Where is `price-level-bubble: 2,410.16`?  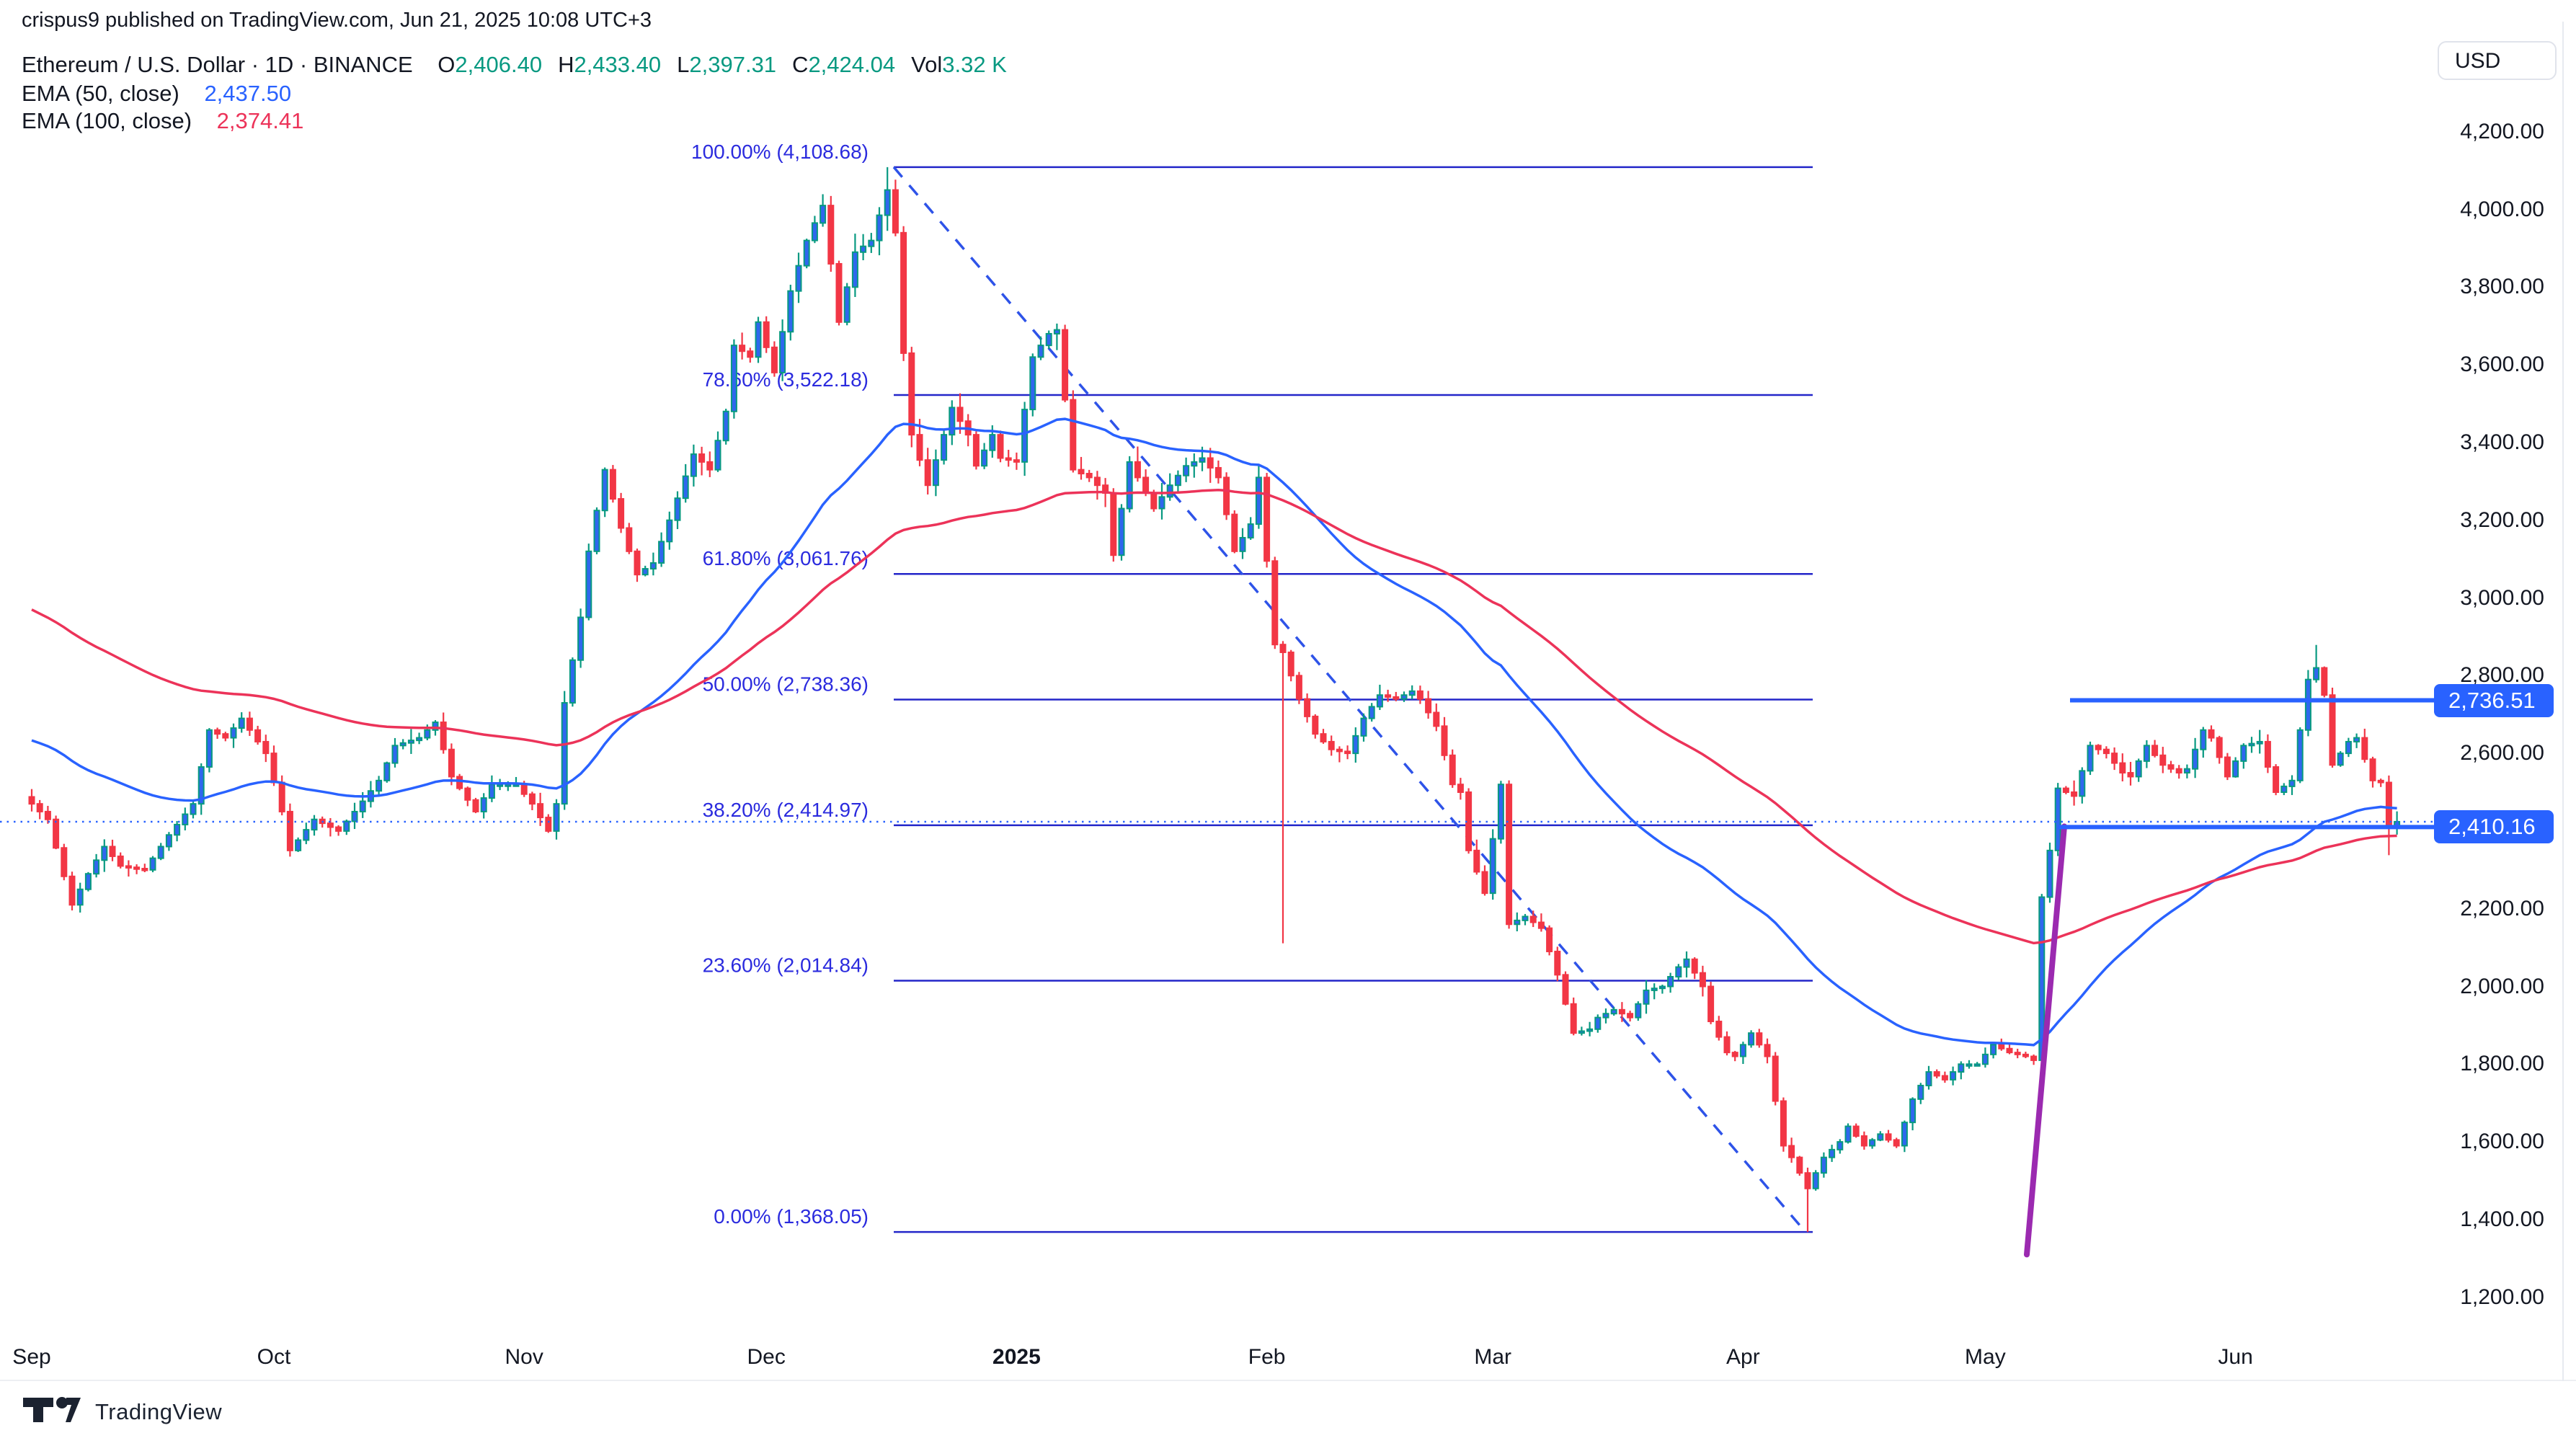 price-level-bubble: 2,410.16 is located at coordinates (2494, 827).